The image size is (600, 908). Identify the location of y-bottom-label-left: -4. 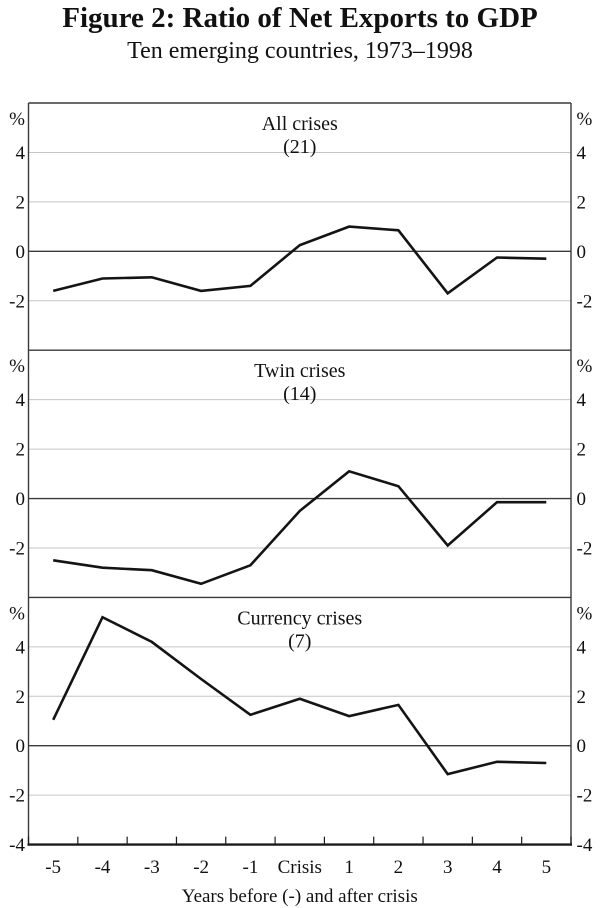
(17, 845).